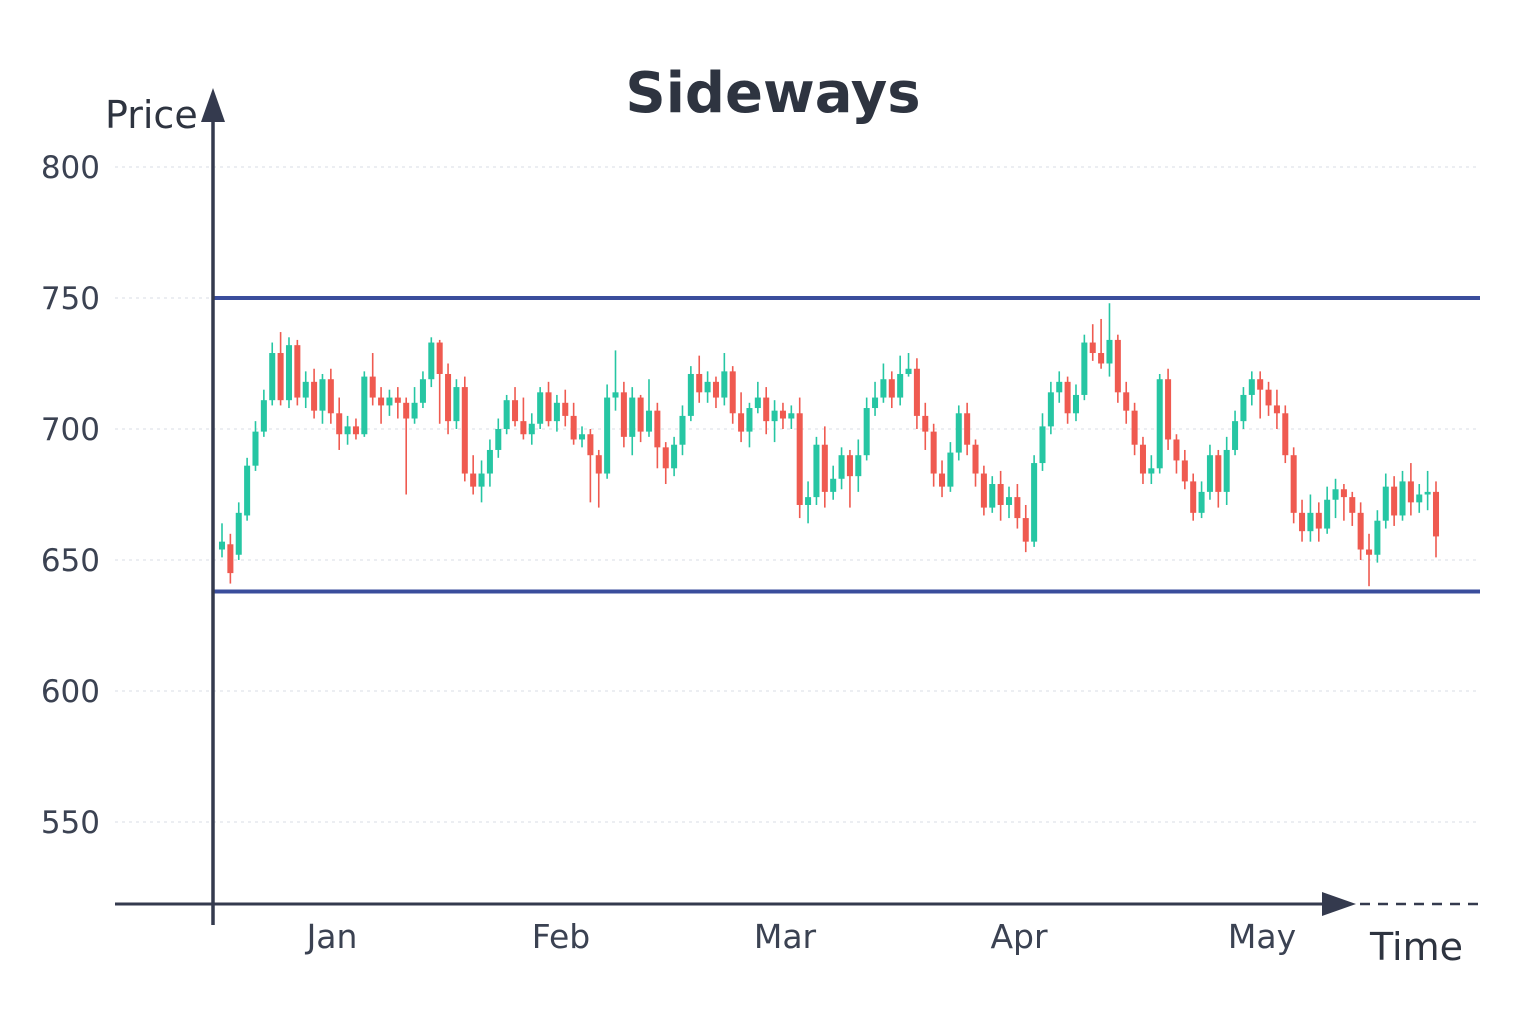  Describe the element at coordinates (70, 168) in the screenshot. I see `y-tick-label-800: 800` at that location.